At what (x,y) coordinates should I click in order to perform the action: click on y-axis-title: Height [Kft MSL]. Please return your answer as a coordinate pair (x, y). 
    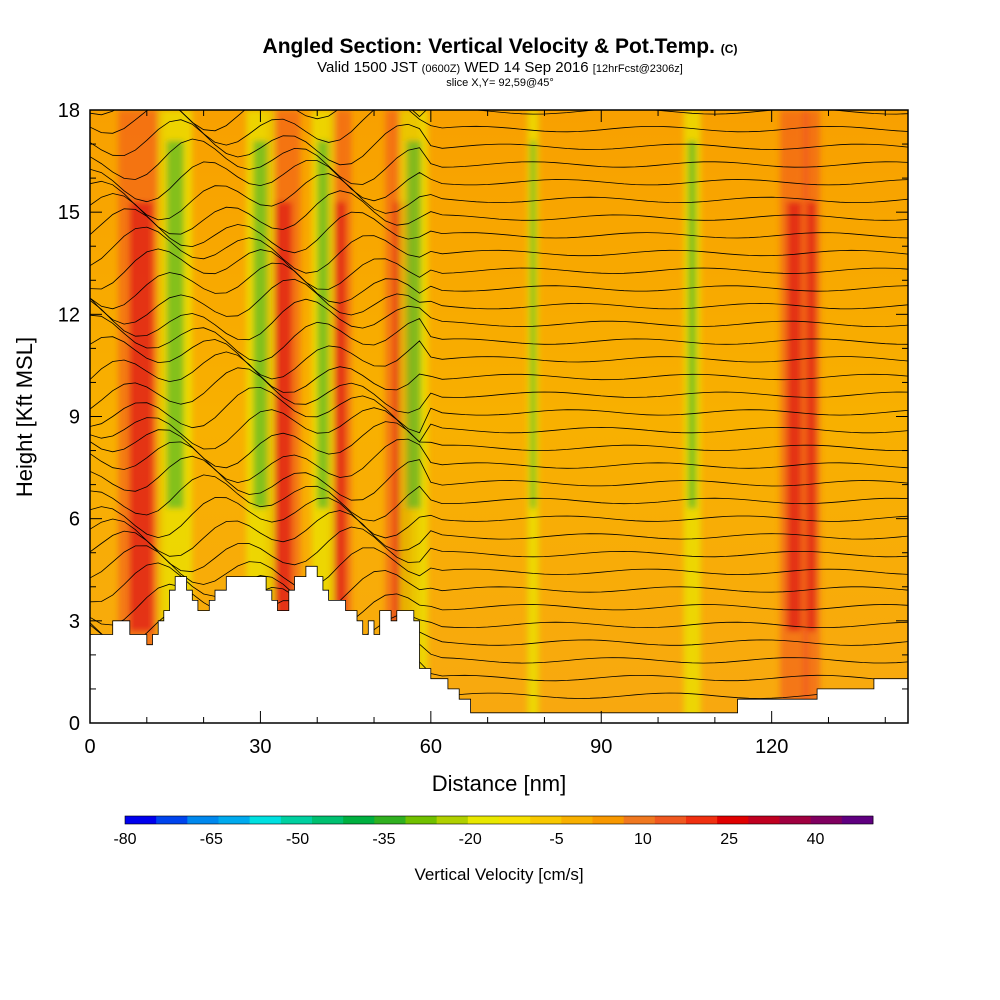
    Looking at the image, I should click on (24, 417).